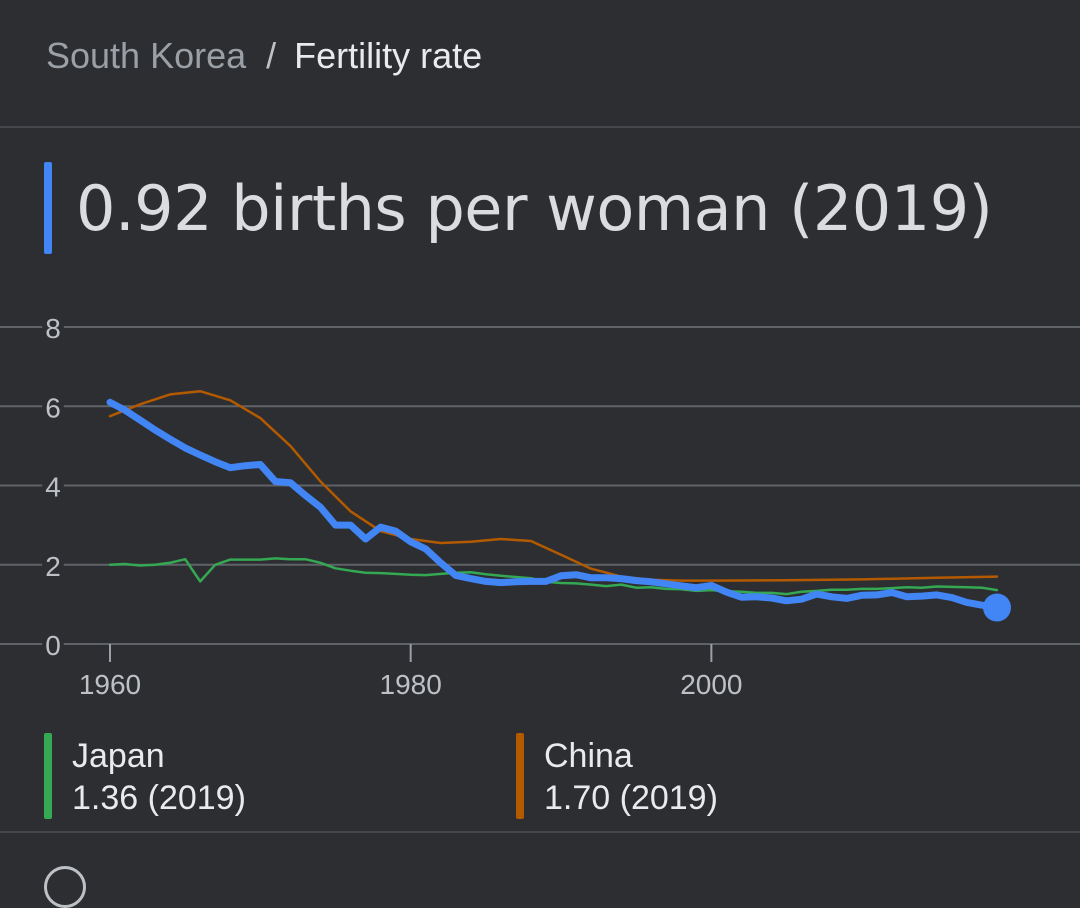  Describe the element at coordinates (540, 127) in the screenshot. I see `header-divider` at that location.